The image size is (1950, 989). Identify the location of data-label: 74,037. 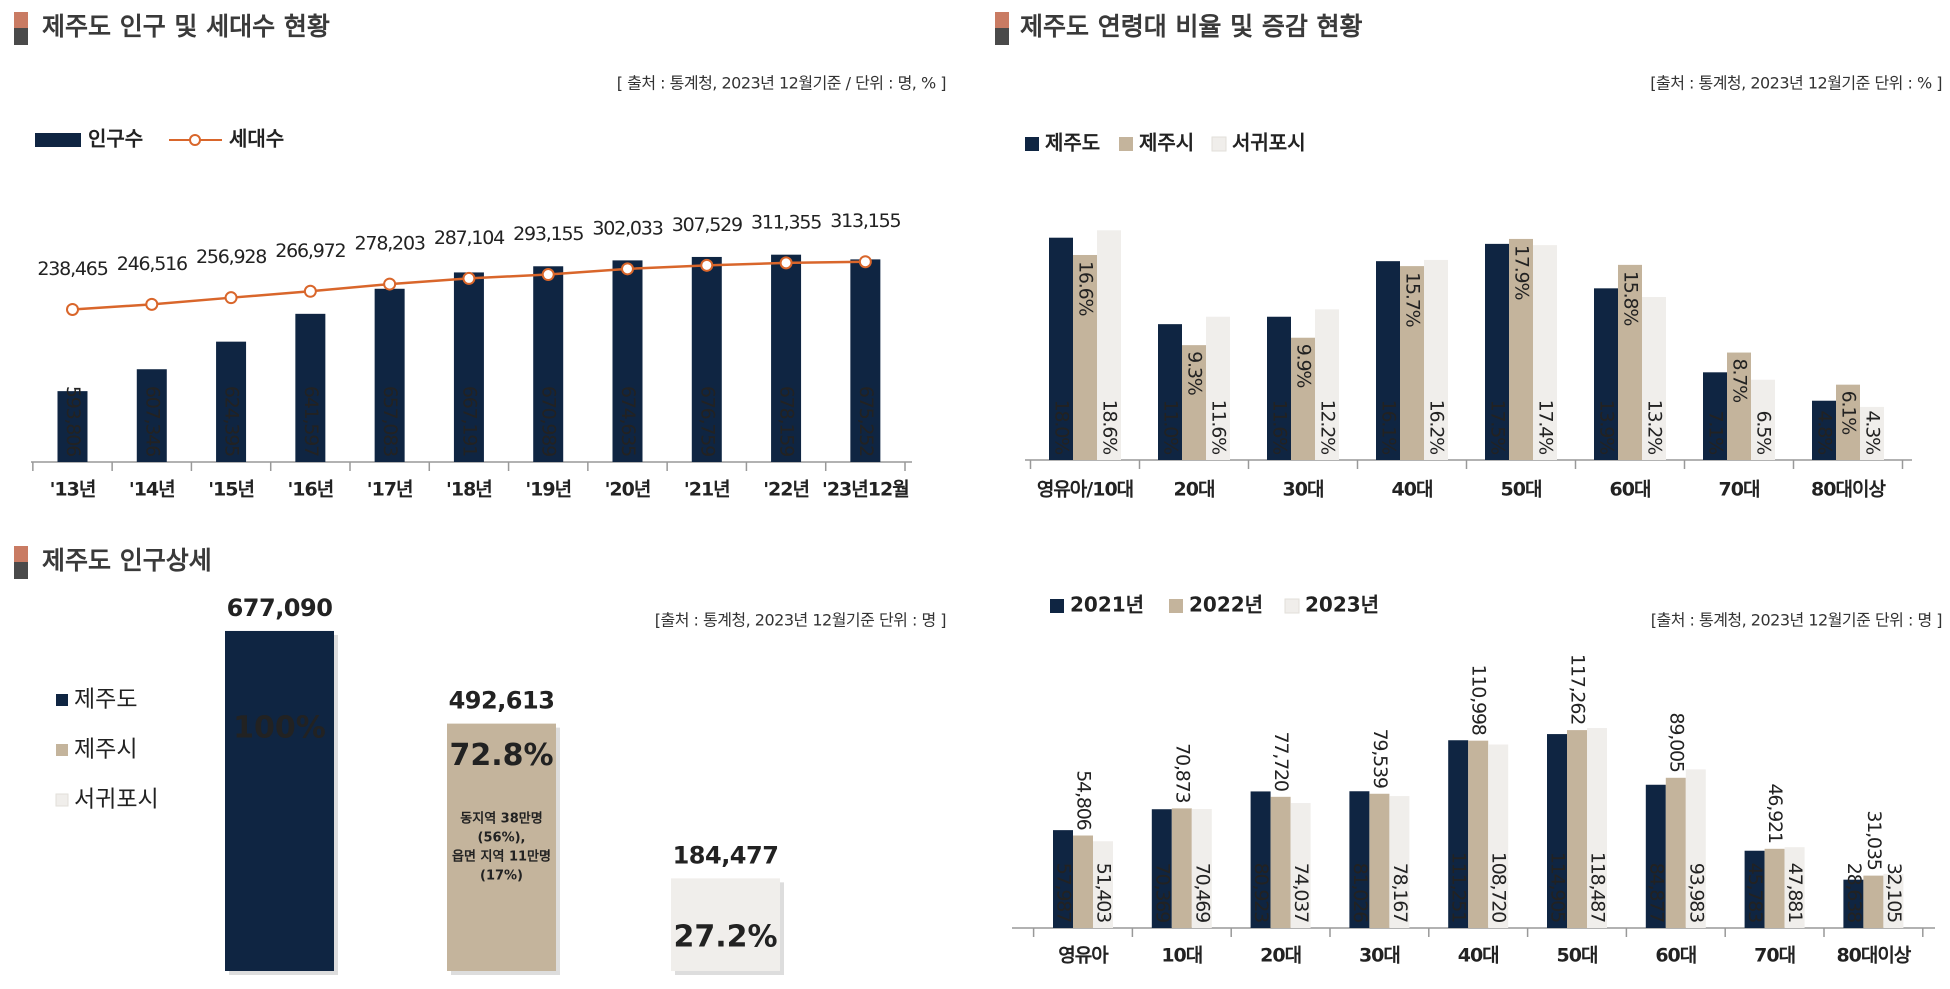
(1301, 892).